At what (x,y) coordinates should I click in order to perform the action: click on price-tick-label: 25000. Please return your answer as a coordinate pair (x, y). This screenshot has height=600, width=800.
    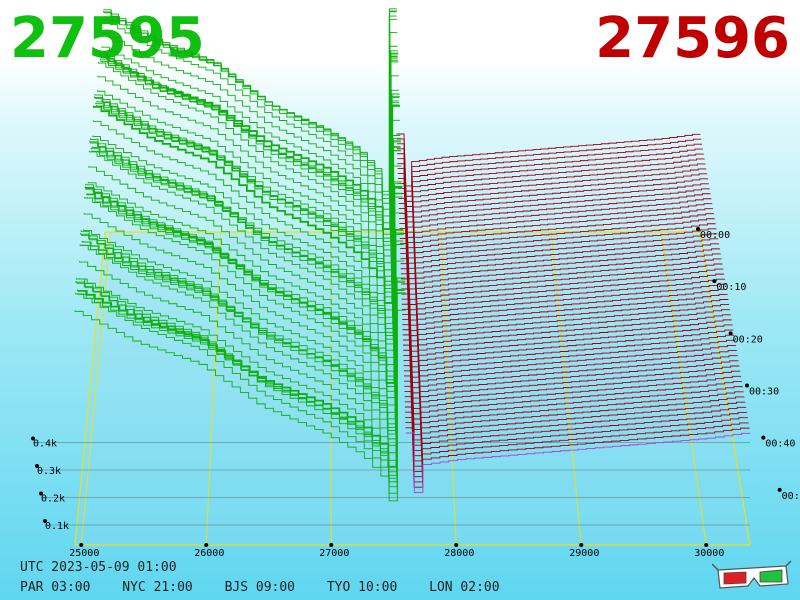
    Looking at the image, I should click on (84, 553).